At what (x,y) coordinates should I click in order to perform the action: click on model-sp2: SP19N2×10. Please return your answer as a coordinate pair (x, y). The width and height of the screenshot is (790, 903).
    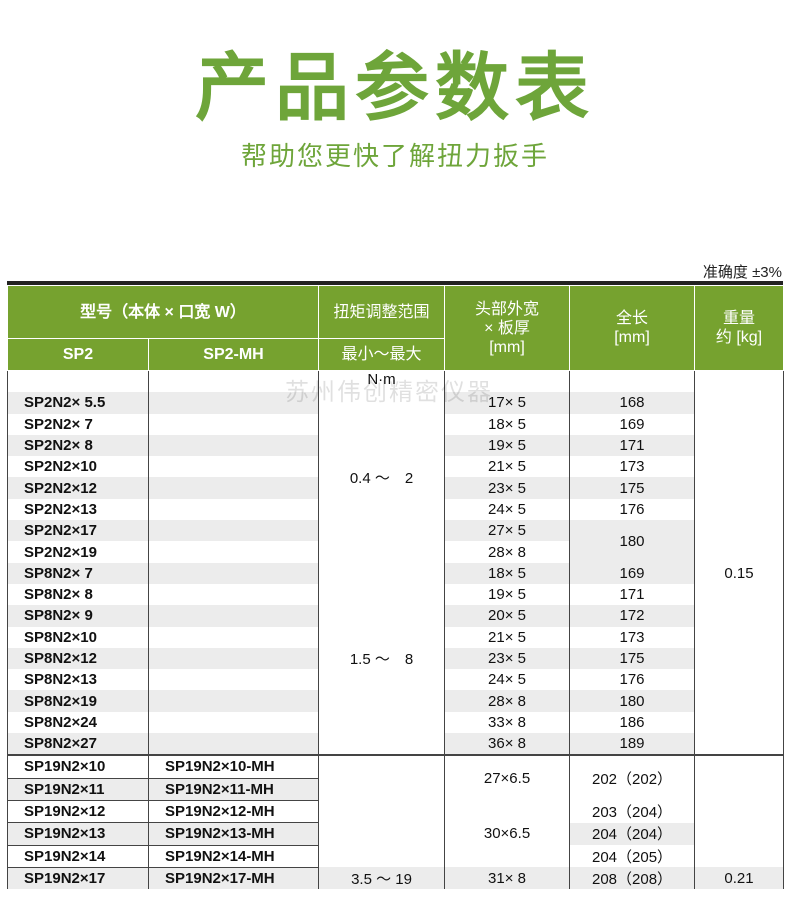
    Looking at the image, I should click on (78, 766).